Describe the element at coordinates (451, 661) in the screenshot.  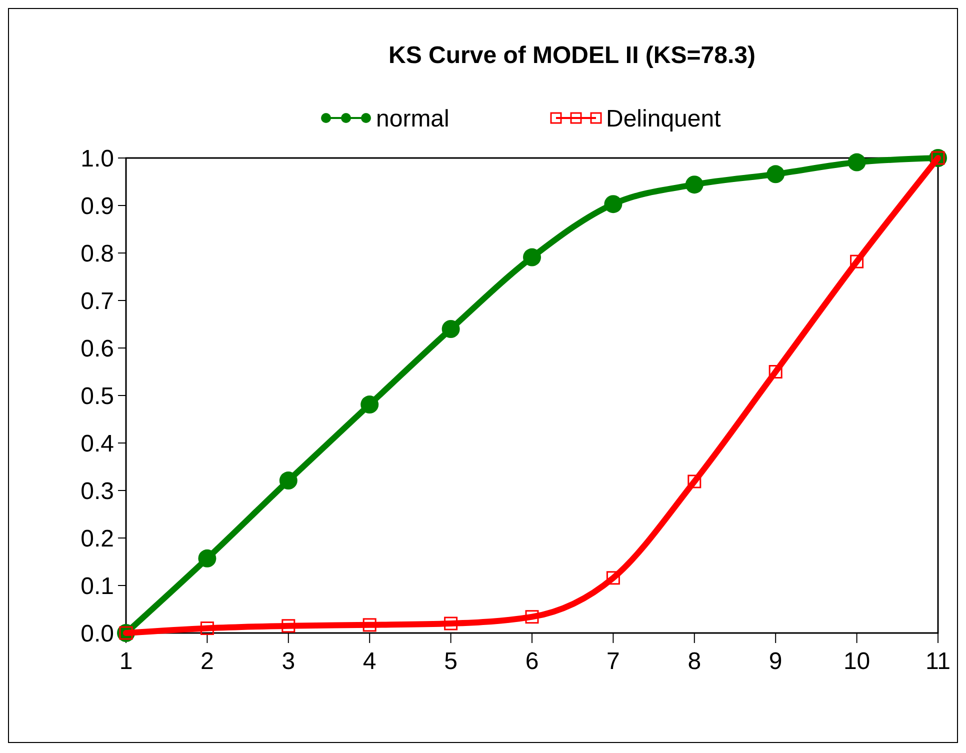
I see `x-tick-label: 5` at that location.